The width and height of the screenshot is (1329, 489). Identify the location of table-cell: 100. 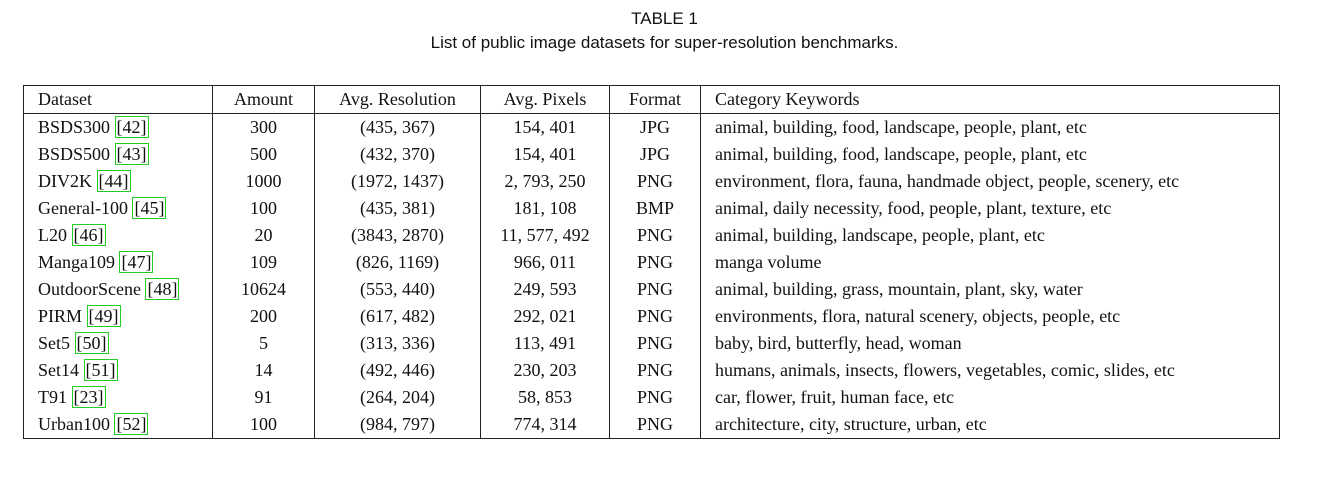
(263, 208).